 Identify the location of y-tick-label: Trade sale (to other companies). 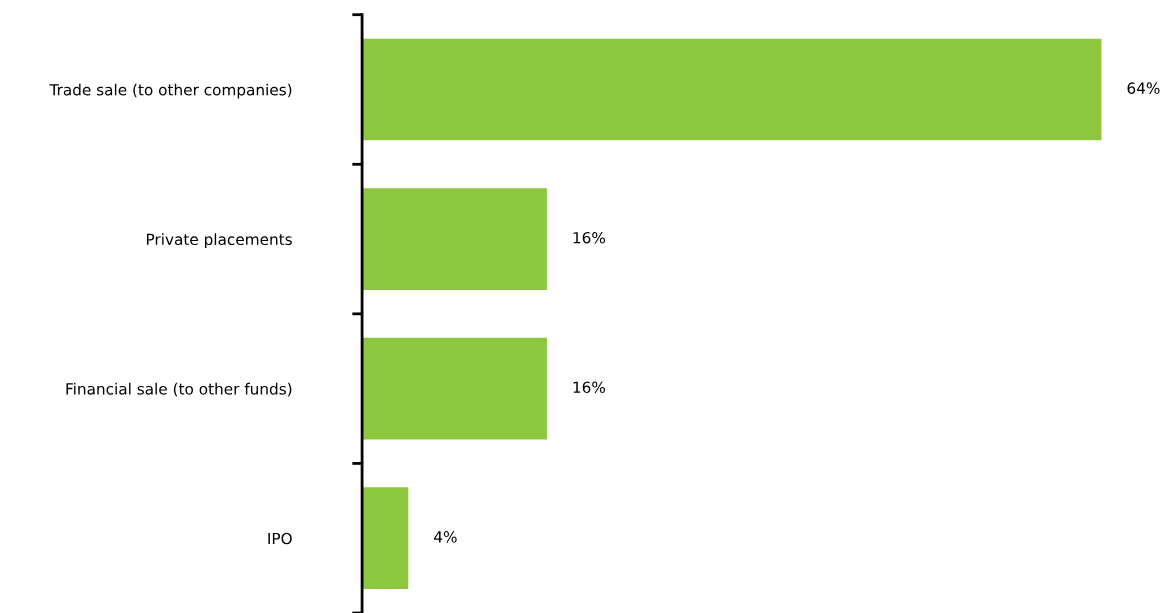
(170, 91).